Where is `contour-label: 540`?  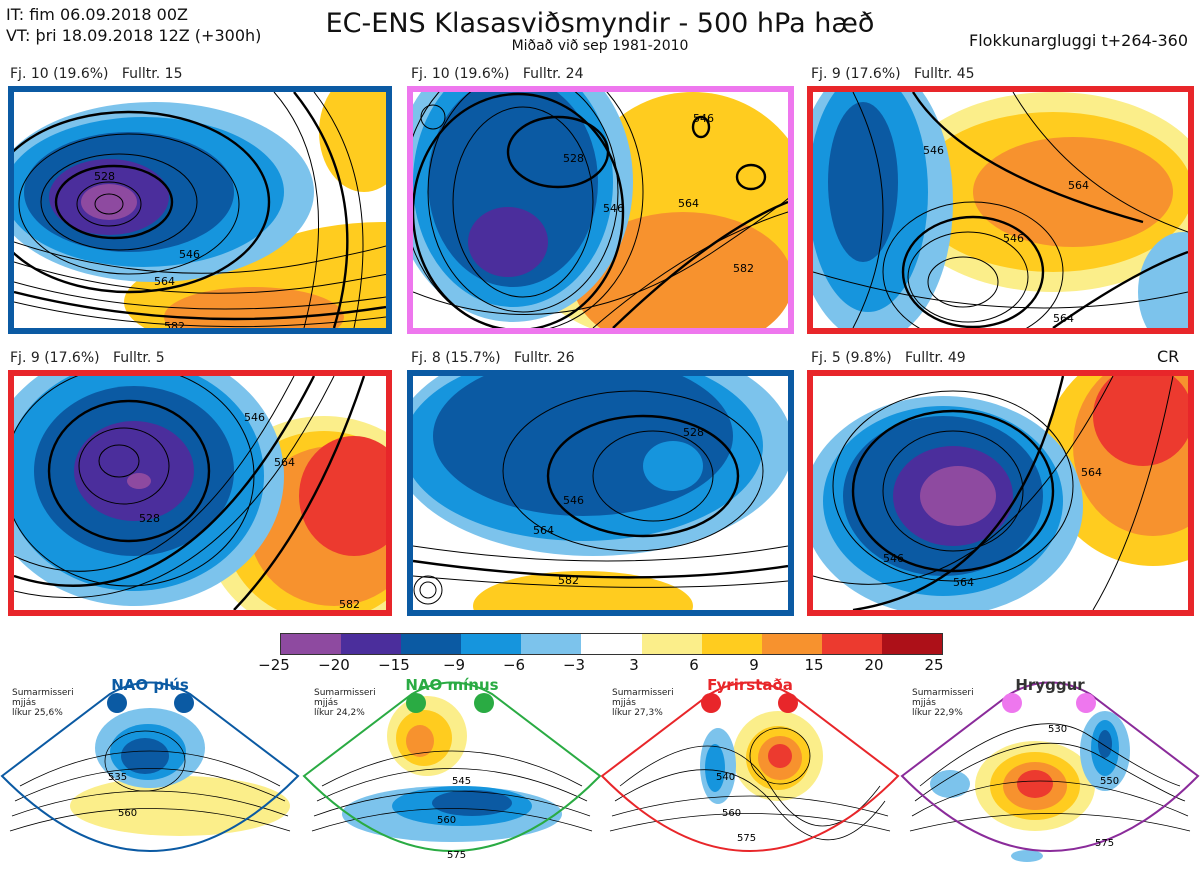
contour-label: 540 is located at coordinates (725, 777).